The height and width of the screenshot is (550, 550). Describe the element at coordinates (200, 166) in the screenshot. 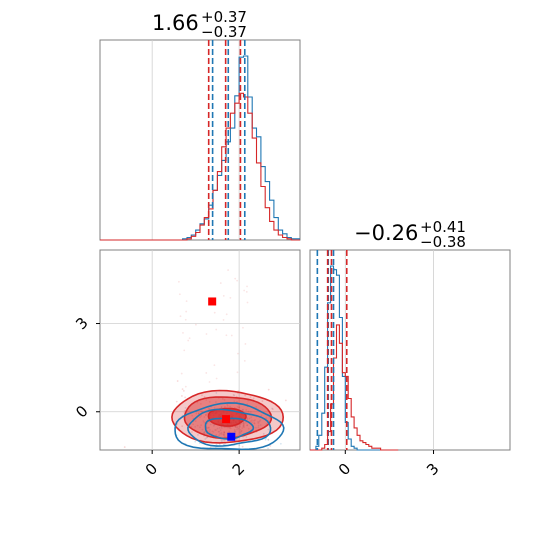

I see `red-histogram-line` at that location.